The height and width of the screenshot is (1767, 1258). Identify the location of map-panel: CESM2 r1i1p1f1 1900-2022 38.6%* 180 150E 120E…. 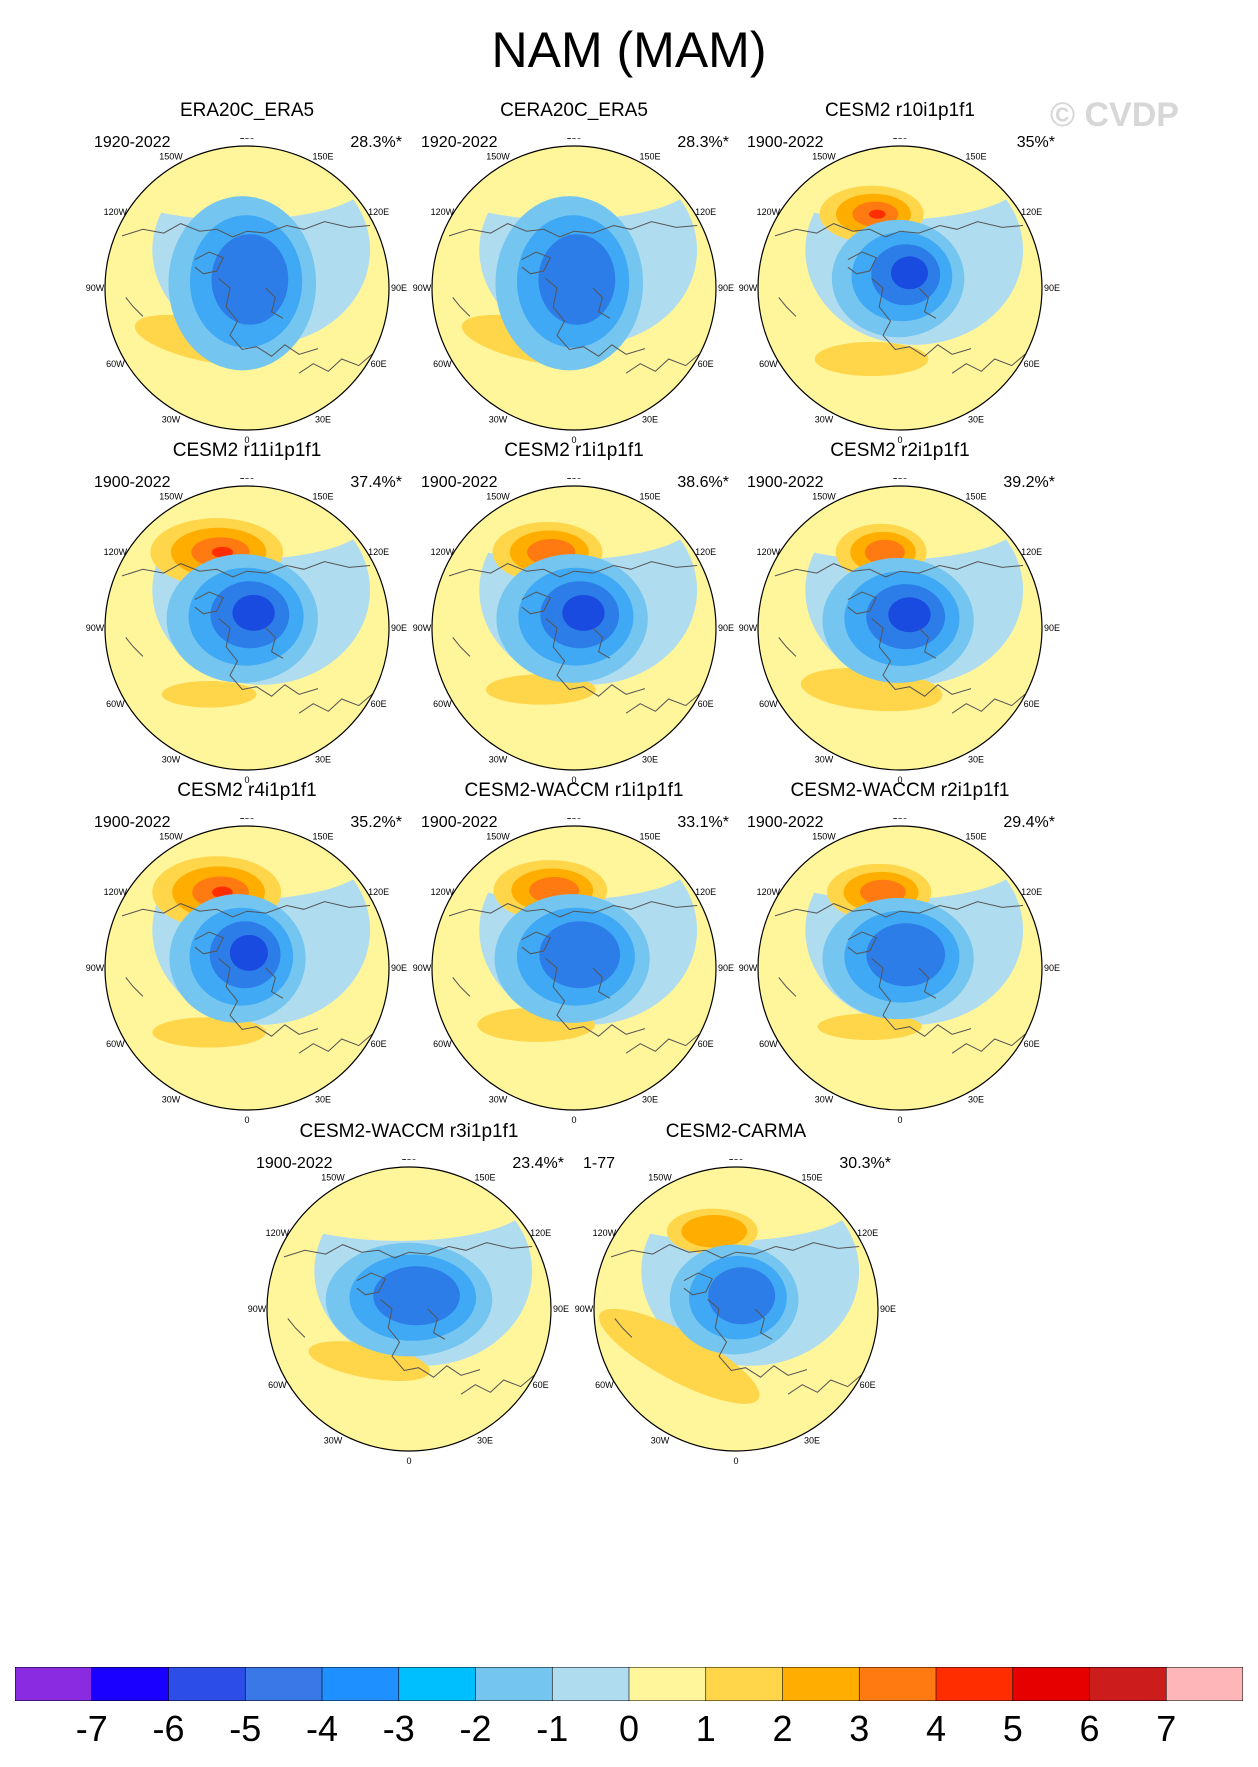
(574, 618).